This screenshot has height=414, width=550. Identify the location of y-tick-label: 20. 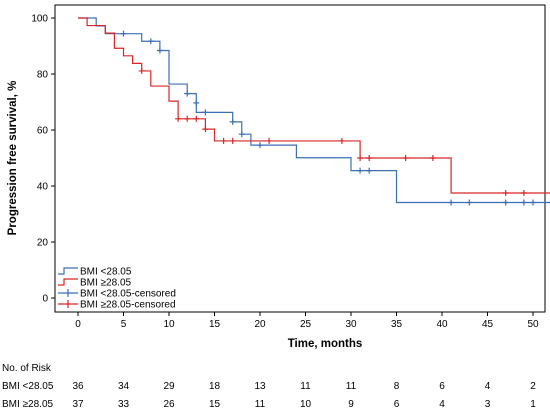
(43, 243).